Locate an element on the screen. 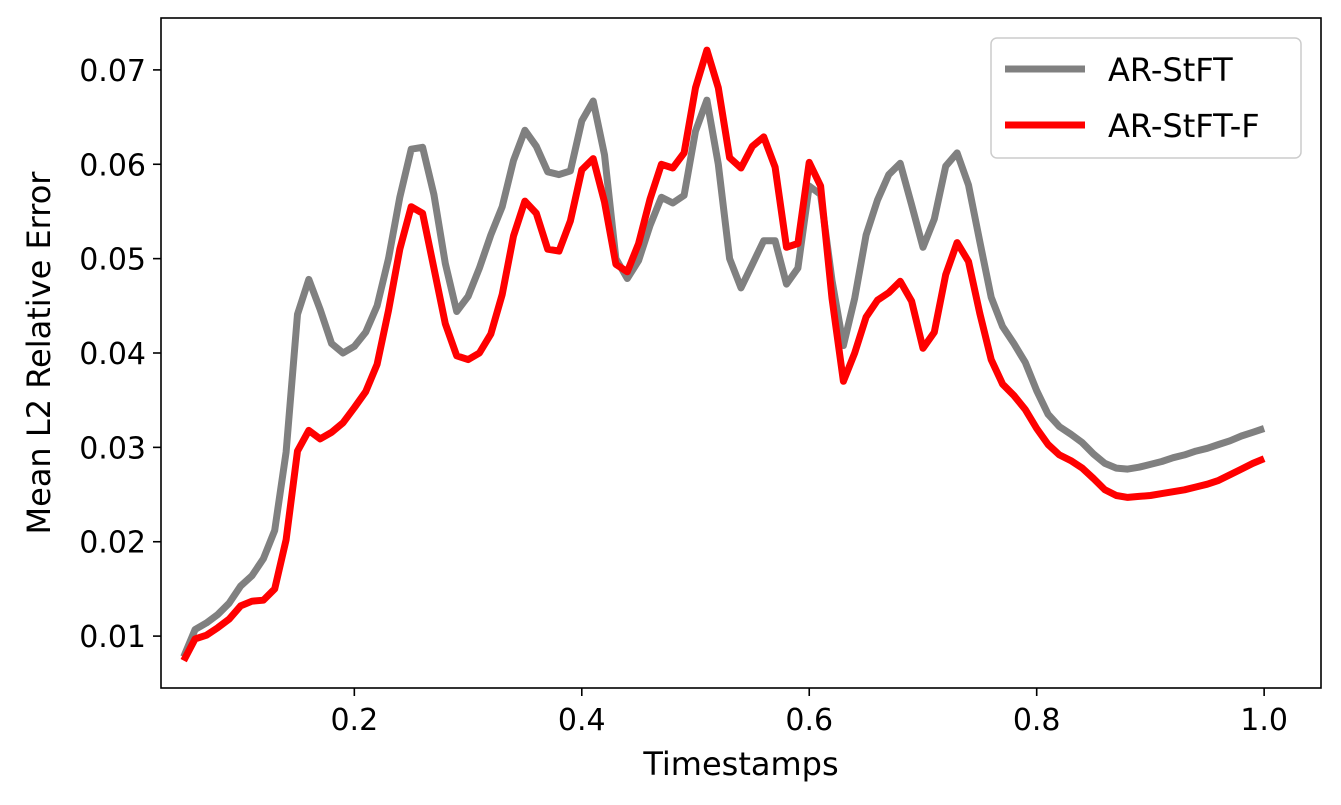 This screenshot has width=1341, height=805. x-tick-label: 0.2 is located at coordinates (354, 720).